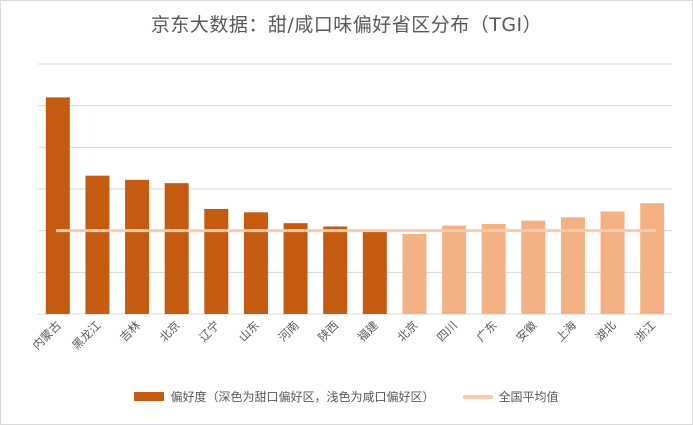  I want to click on legend-label-line: 全国平均值, so click(528, 397).